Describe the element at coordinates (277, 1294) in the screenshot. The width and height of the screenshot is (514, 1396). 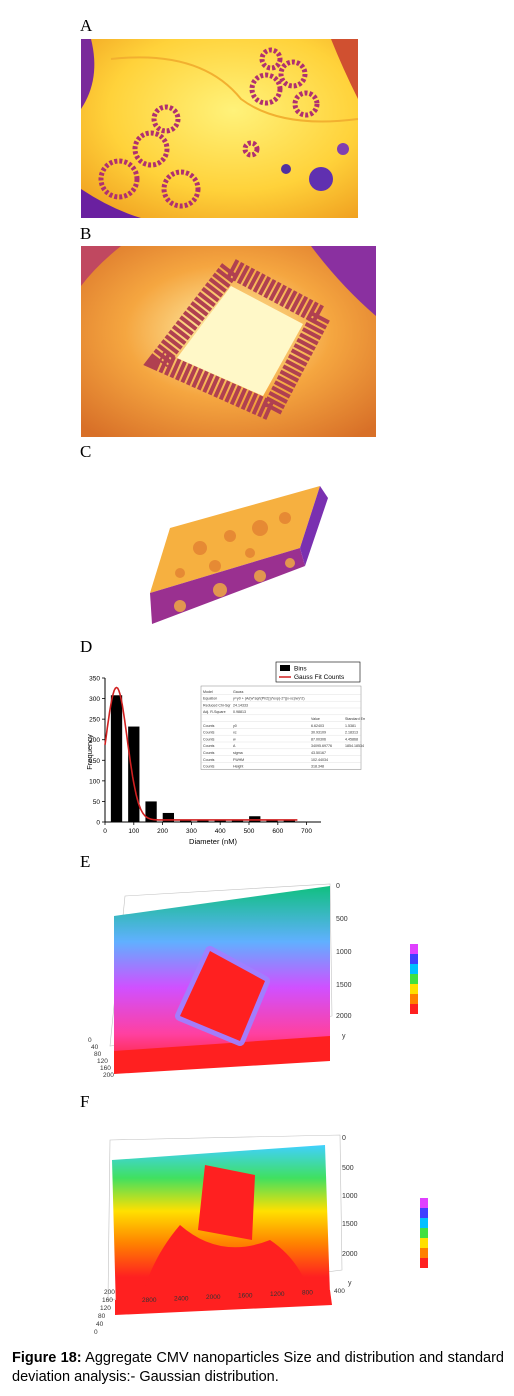
I see `surface-f-x-tick: 1200` at that location.